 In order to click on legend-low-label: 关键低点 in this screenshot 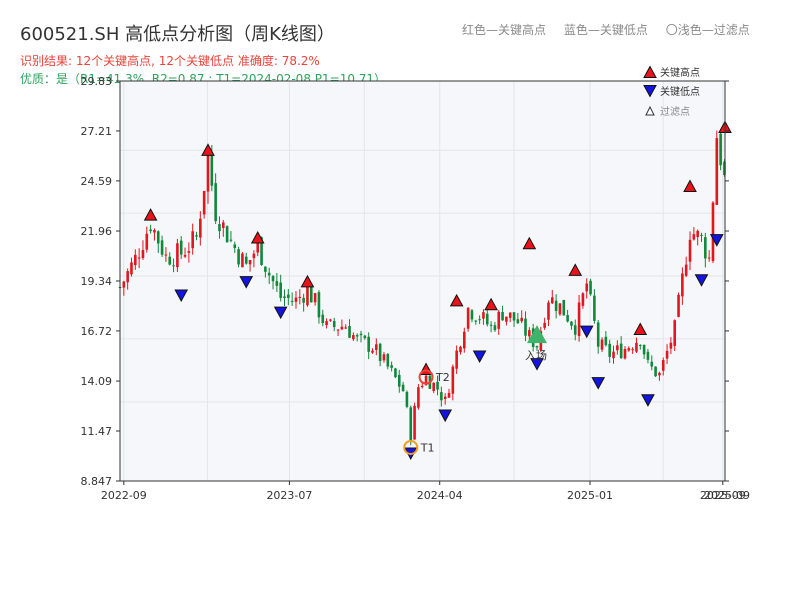, I will do `click(680, 91)`.